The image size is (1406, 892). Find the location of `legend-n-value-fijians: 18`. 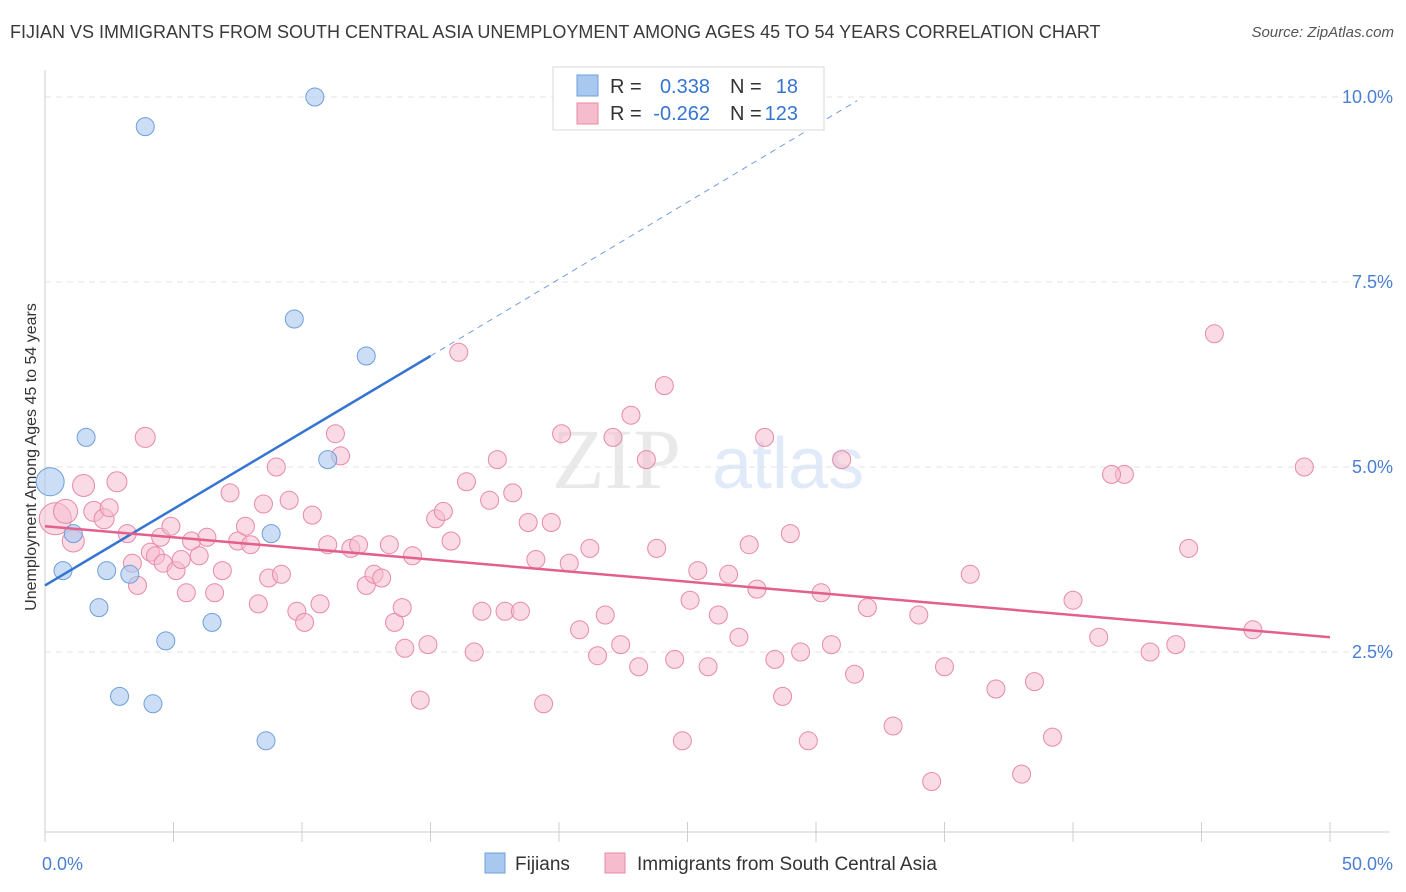

legend-n-value-fijians: 18 is located at coordinates (787, 87).